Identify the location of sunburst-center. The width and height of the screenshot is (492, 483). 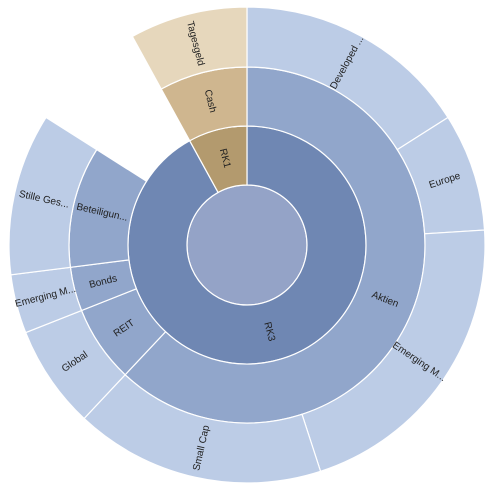
(247, 245).